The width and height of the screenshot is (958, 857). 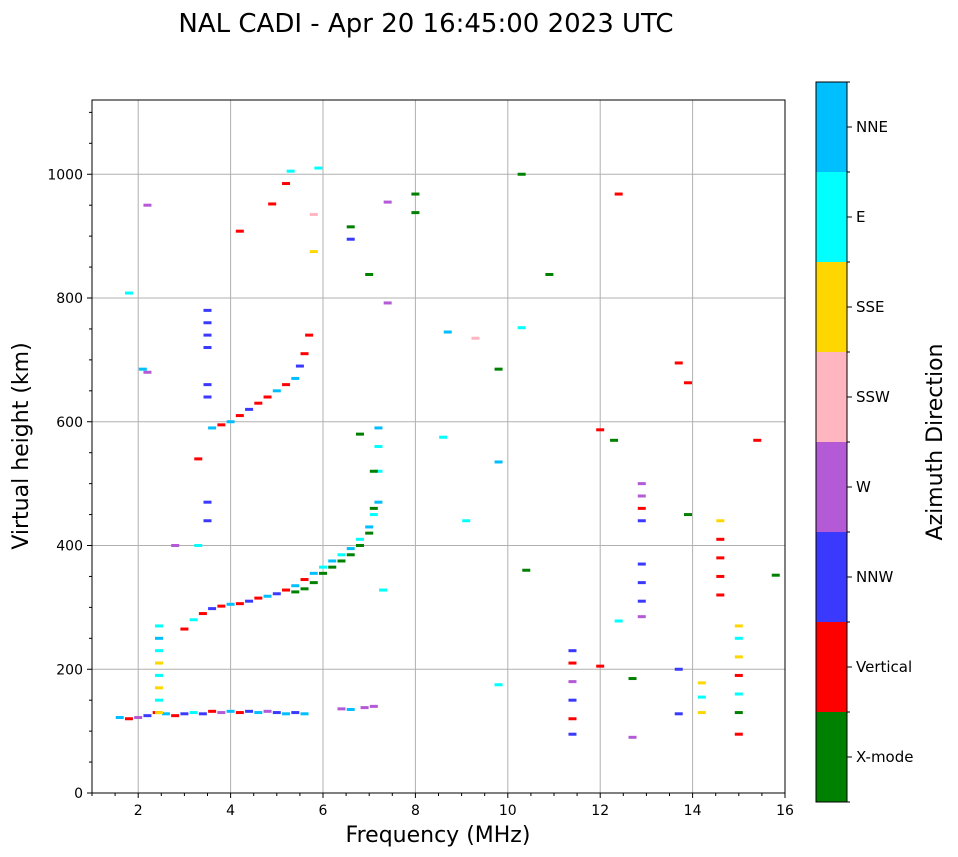 I want to click on x-tick-label: 10, so click(x=508, y=811).